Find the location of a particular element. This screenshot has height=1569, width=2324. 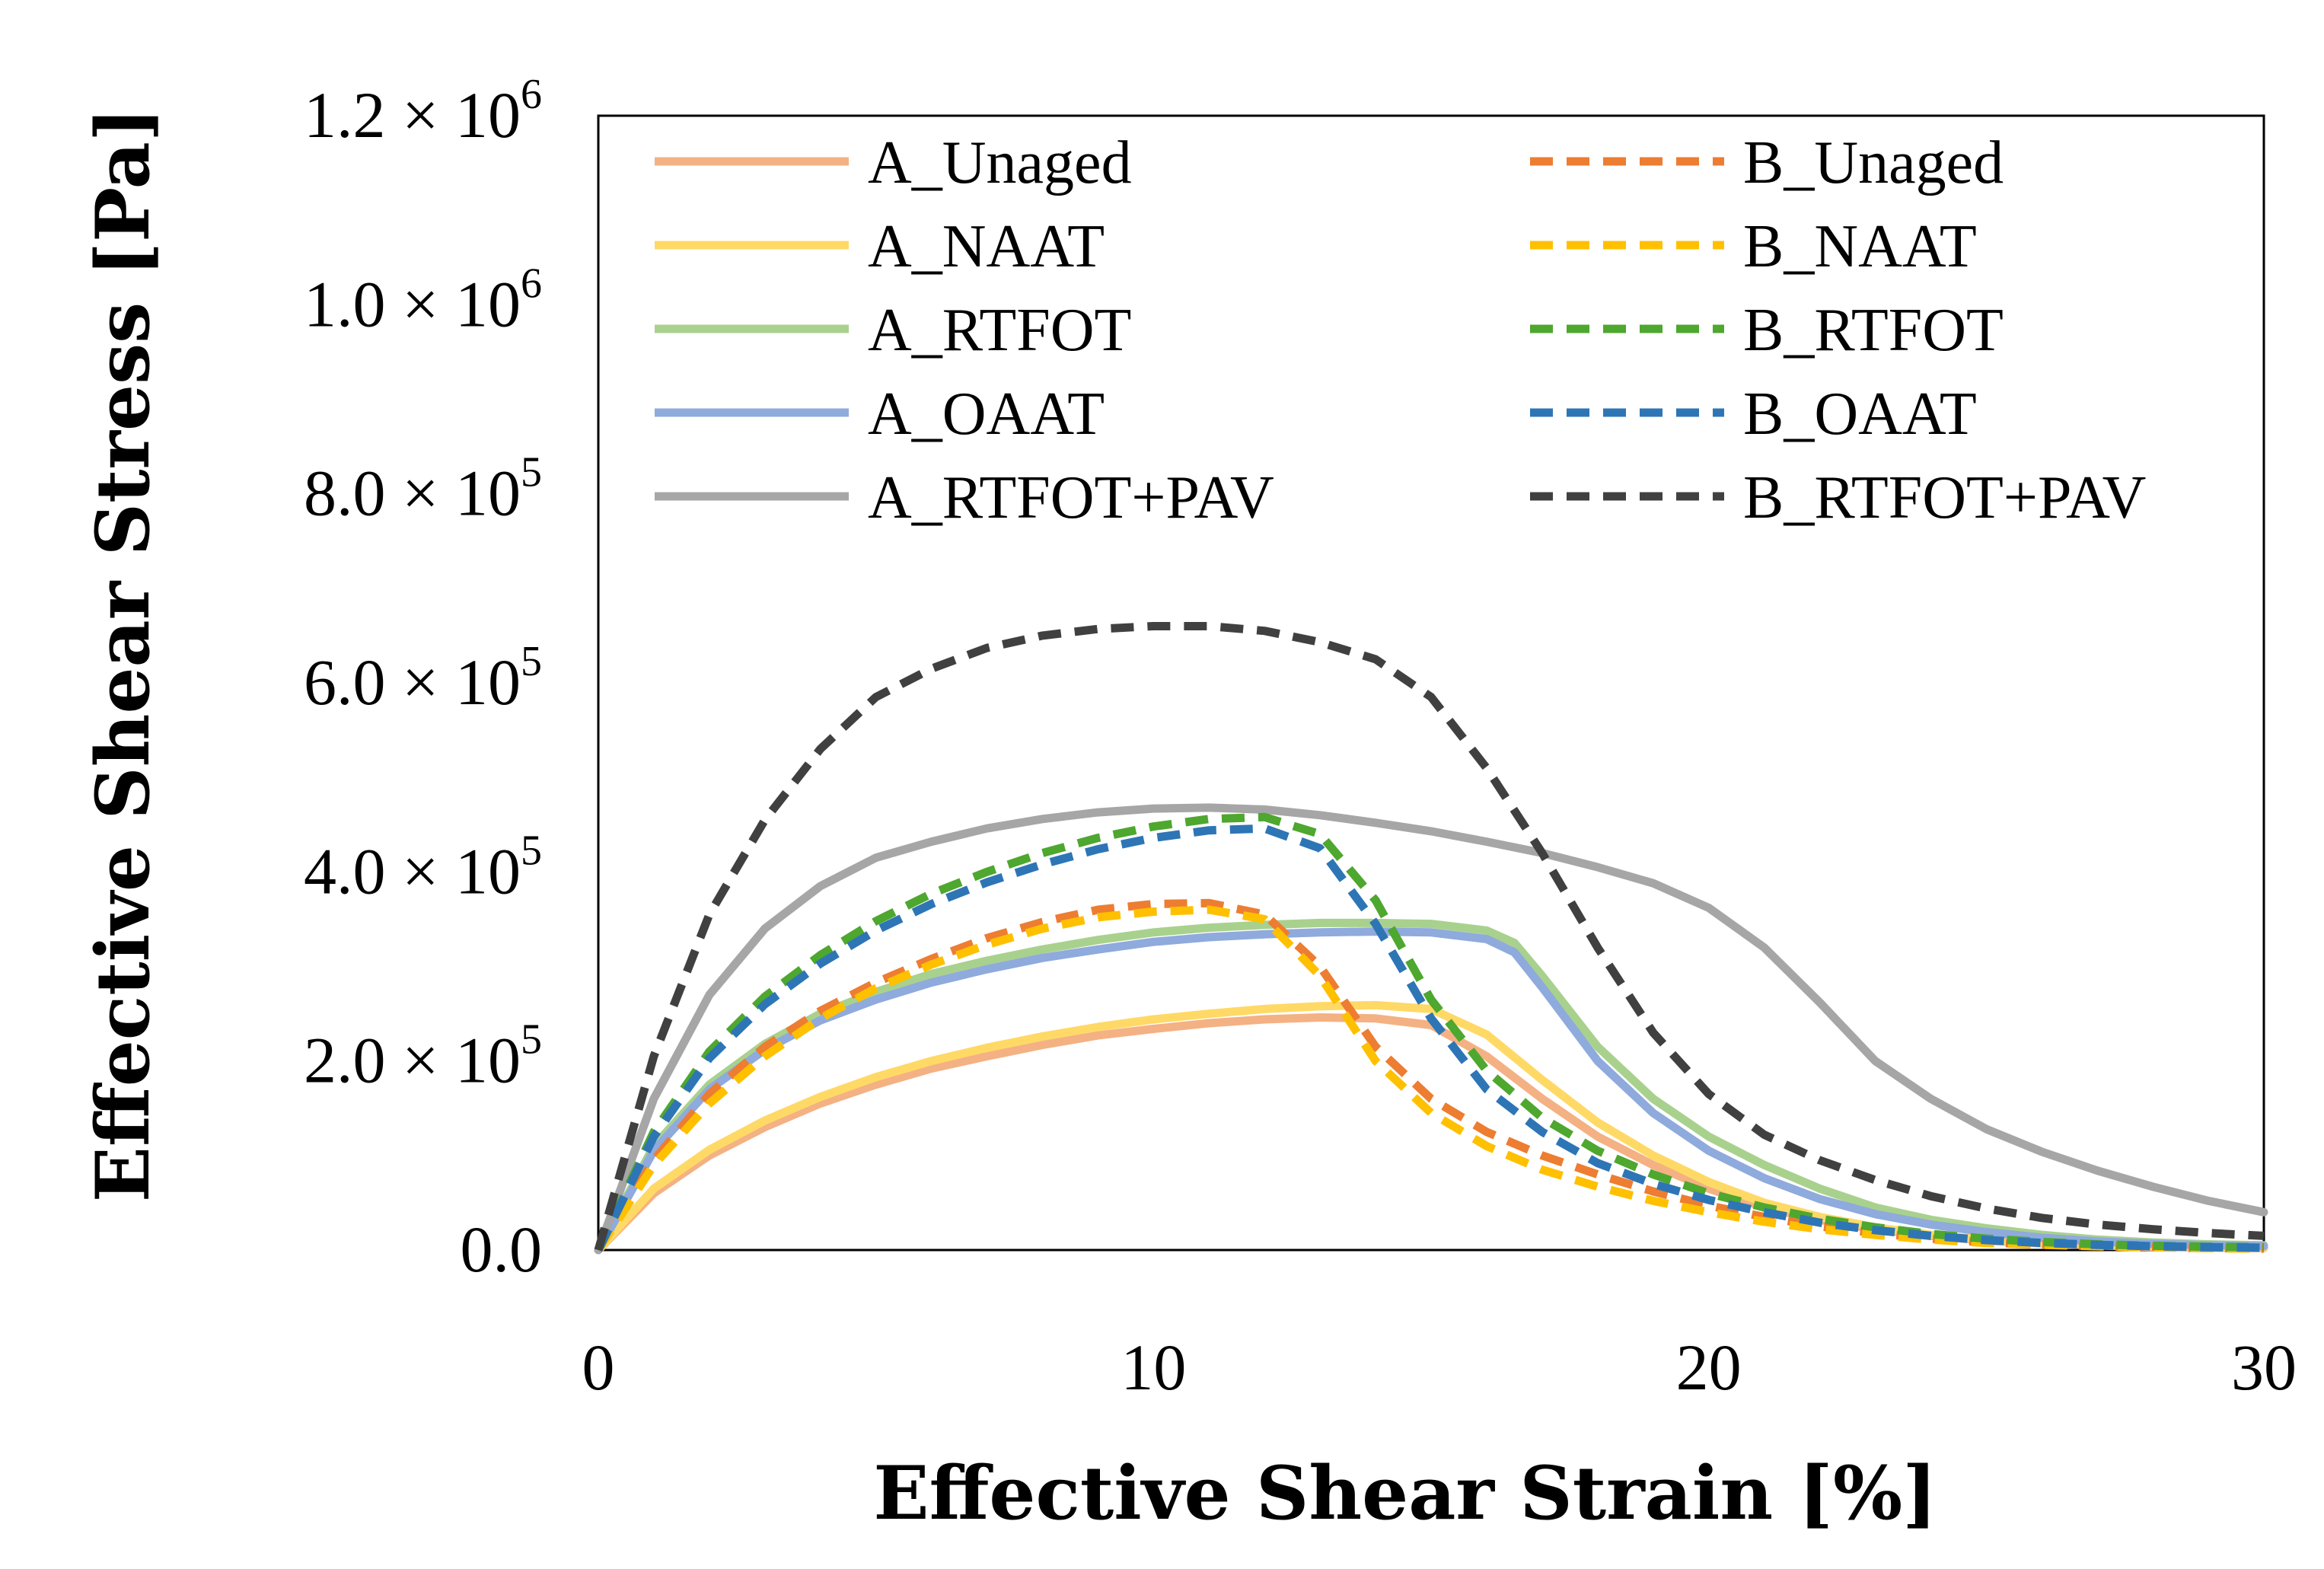

legend-label: A_RTFOT is located at coordinates (999, 331).